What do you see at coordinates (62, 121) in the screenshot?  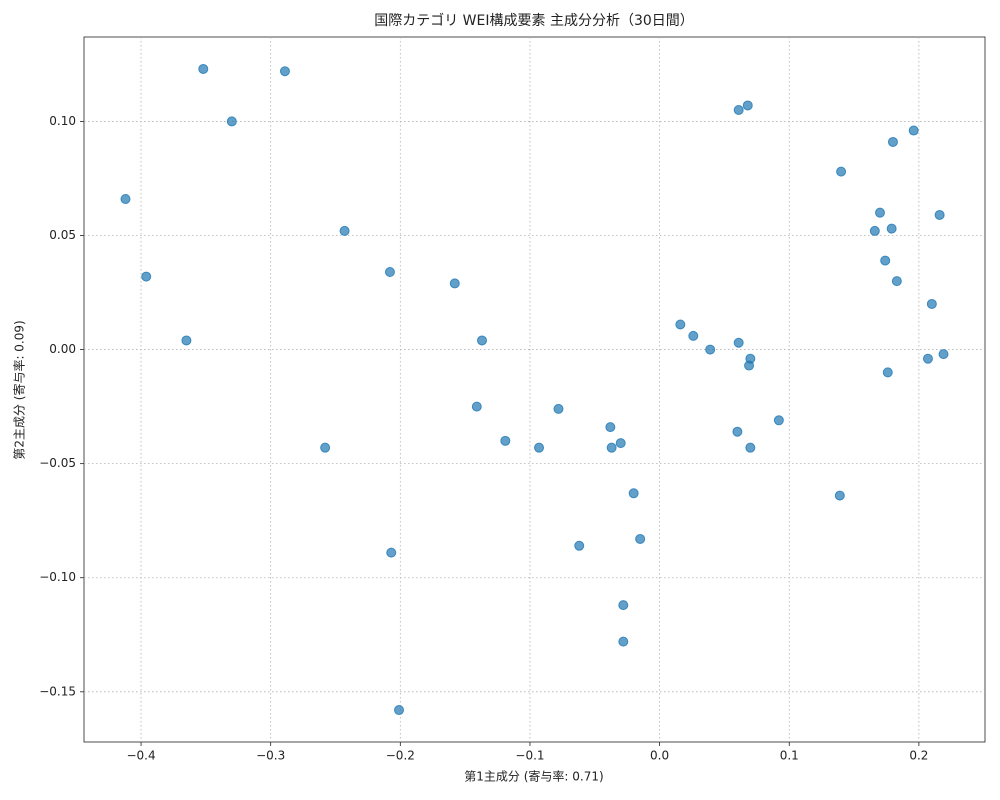 I see `y-tick-label: 0.10` at bounding box center [62, 121].